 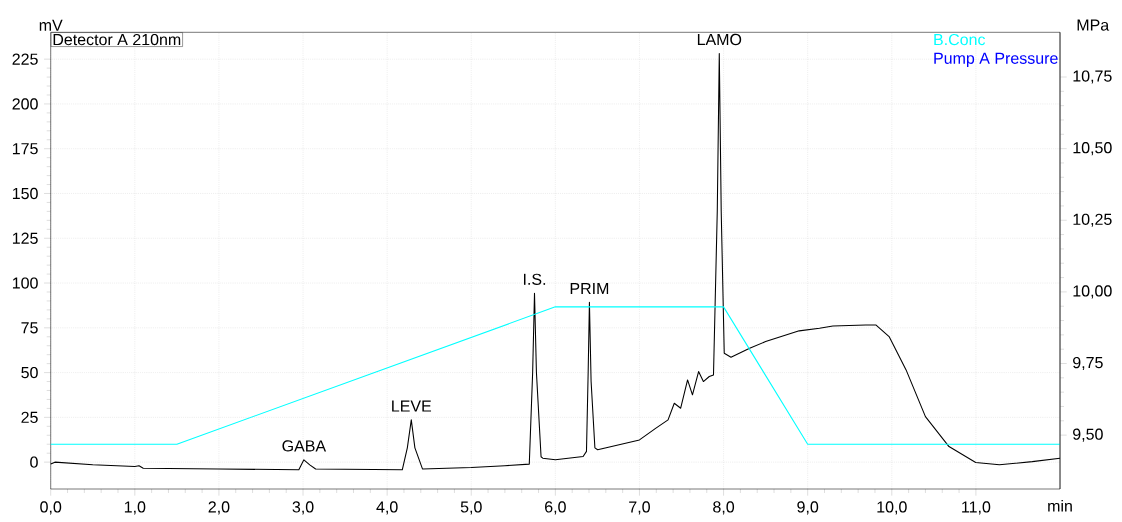 What do you see at coordinates (29, 328) in the screenshot?
I see `y-tick-label: 75` at bounding box center [29, 328].